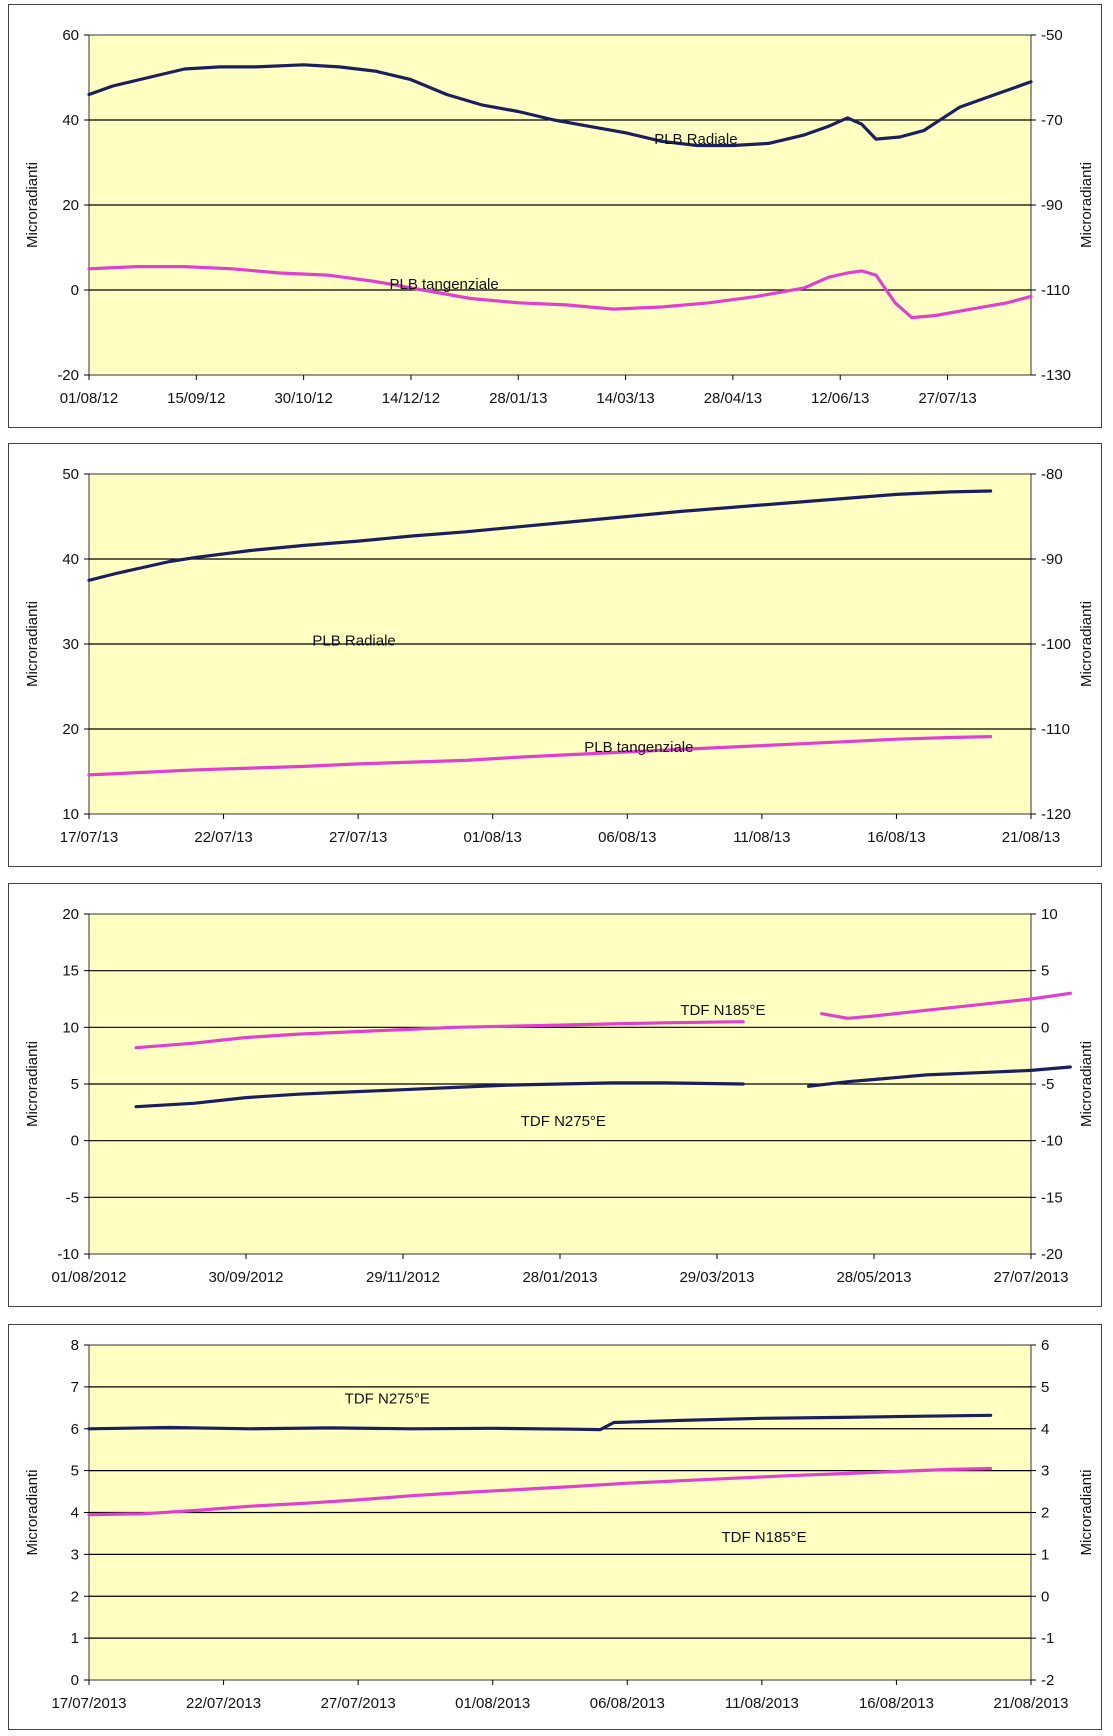 This screenshot has height=1736, width=1113. What do you see at coordinates (896, 1703) in the screenshot?
I see `x-tick-label: 16/08/2013` at bounding box center [896, 1703].